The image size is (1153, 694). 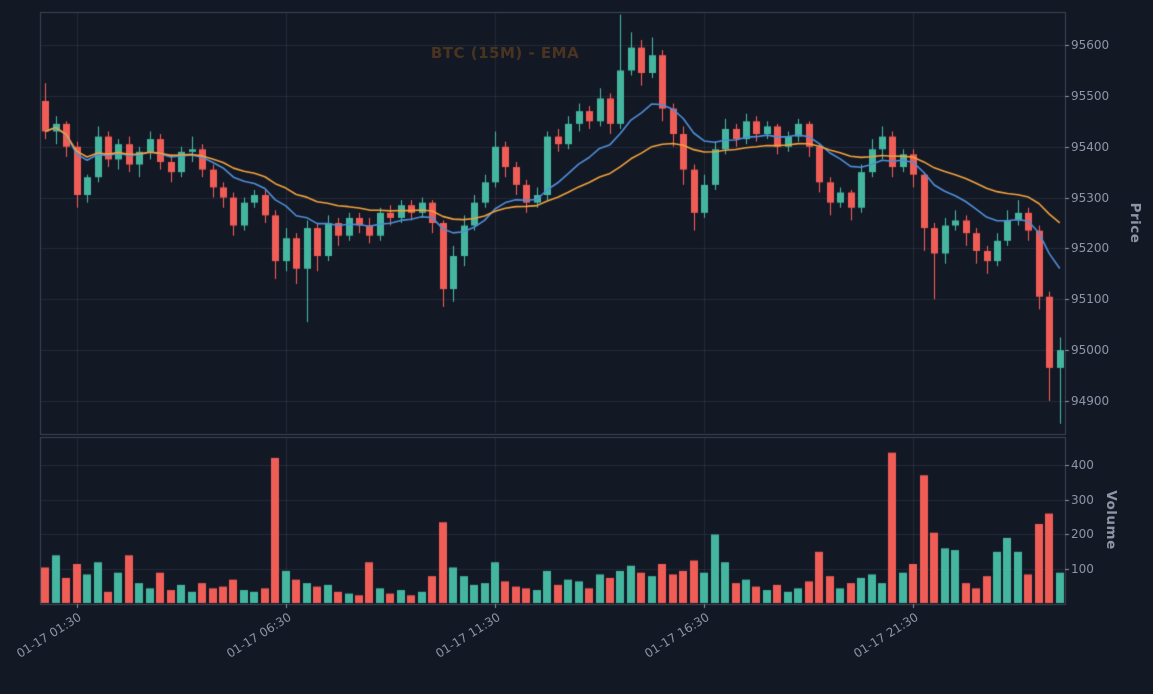 What do you see at coordinates (505, 53) in the screenshot?
I see `chart-title: BTC (15M) - EMA` at bounding box center [505, 53].